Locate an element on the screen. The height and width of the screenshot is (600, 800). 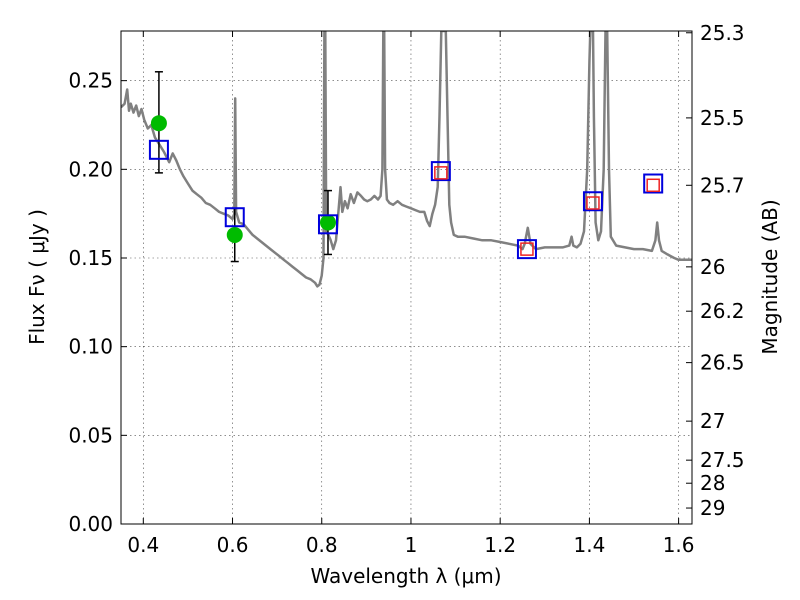
magnitude-tick-label: 25.3 is located at coordinates (722, 33).